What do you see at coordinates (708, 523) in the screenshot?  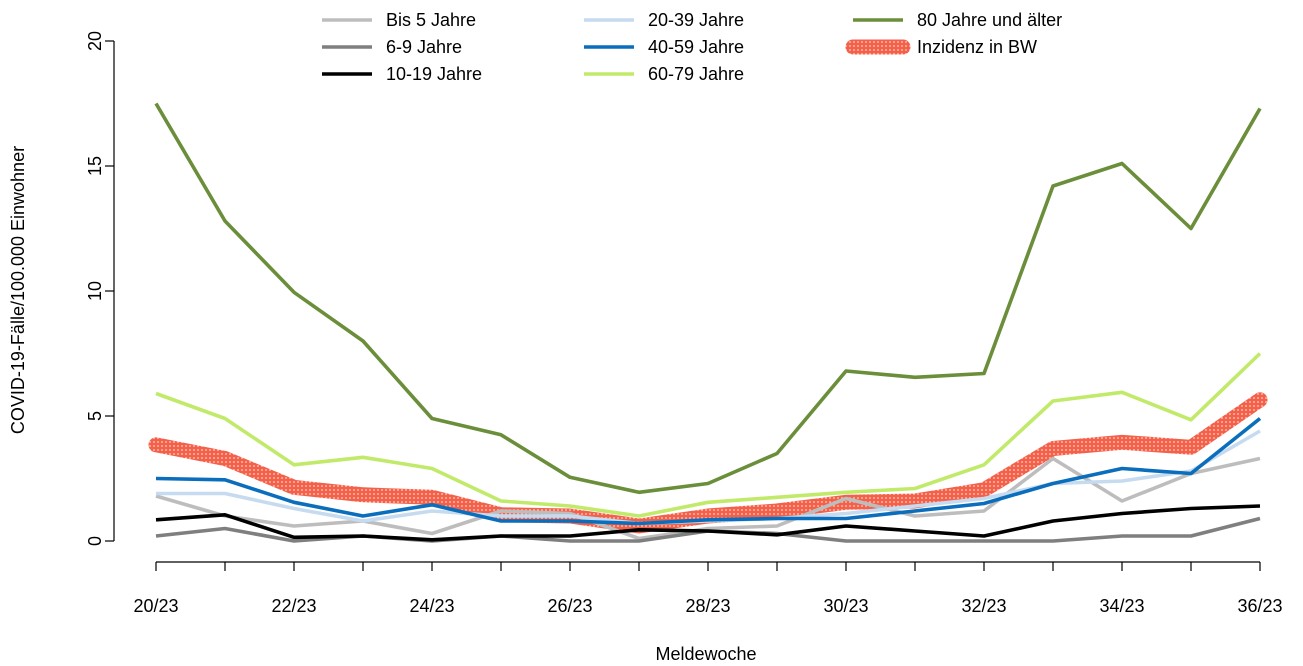 I see `series-line-10-19-jahre` at bounding box center [708, 523].